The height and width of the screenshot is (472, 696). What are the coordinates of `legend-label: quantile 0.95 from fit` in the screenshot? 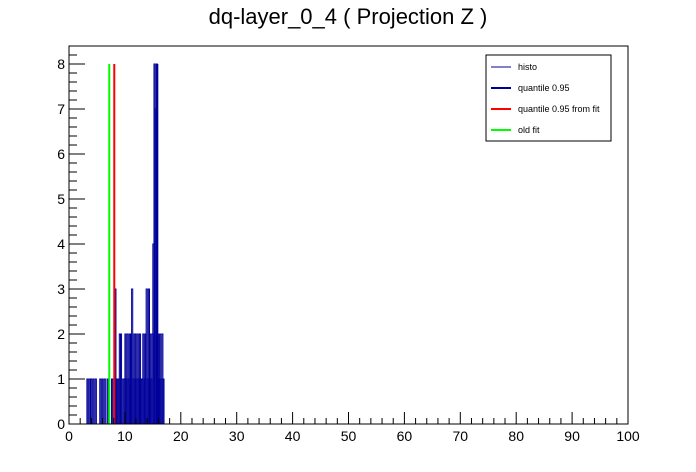 It's located at (559, 109).